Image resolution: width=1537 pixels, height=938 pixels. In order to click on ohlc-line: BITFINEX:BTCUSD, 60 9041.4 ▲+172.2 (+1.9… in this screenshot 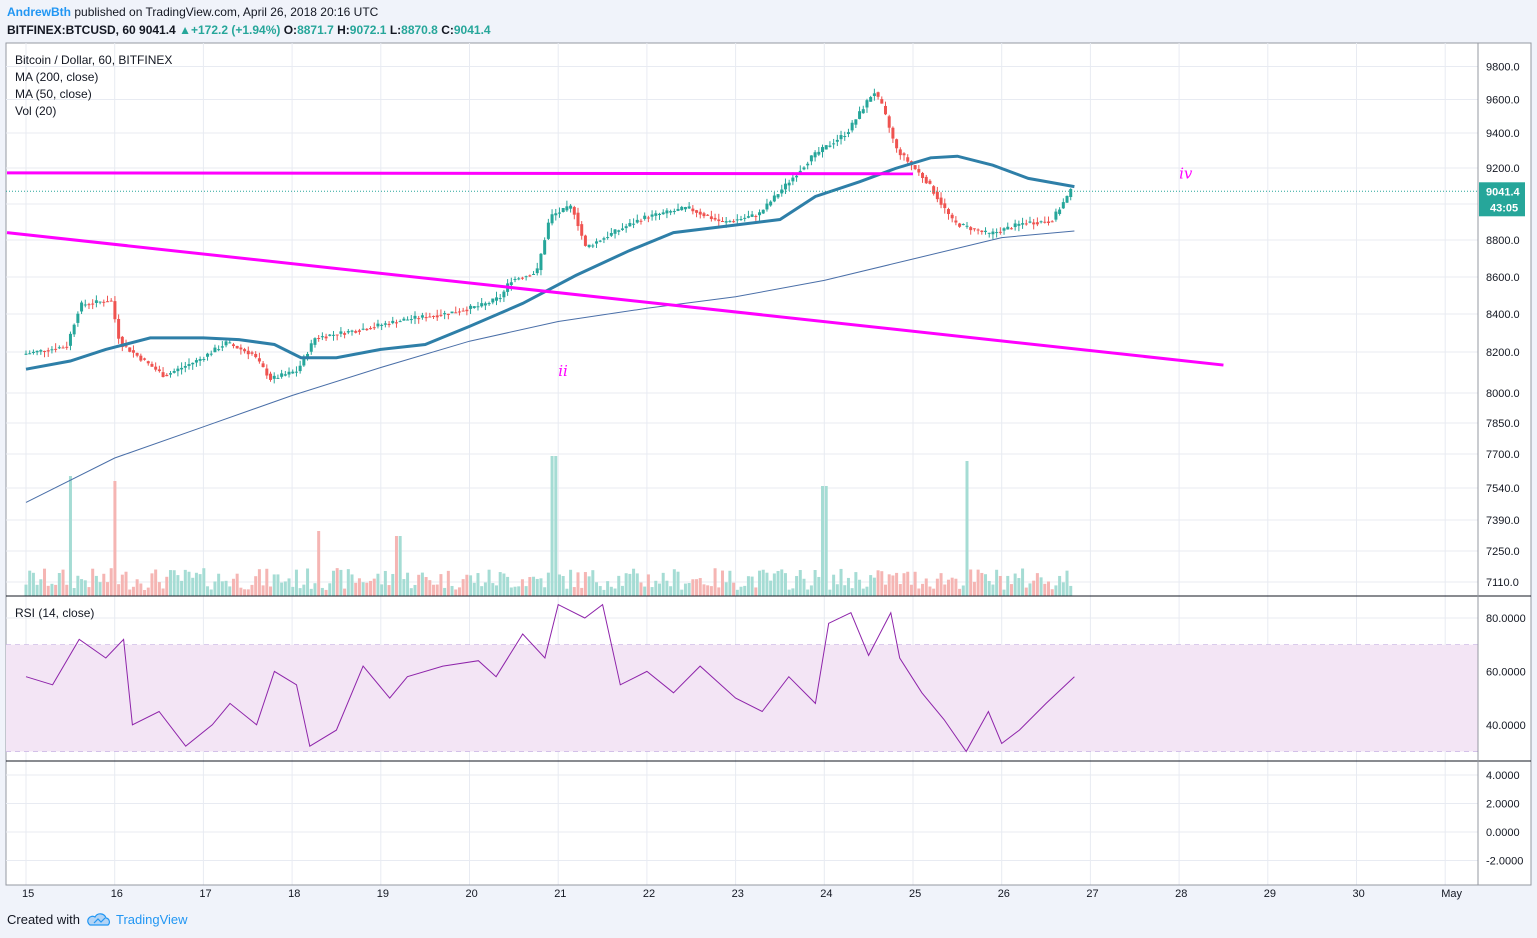, I will do `click(249, 30)`.